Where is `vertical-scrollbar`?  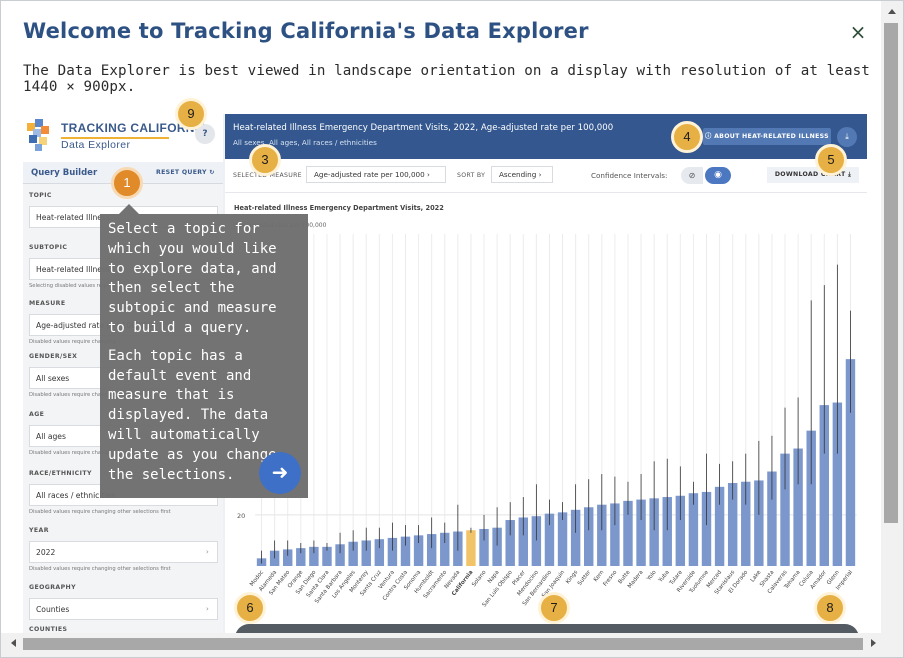 vertical-scrollbar is located at coordinates (892, 329).